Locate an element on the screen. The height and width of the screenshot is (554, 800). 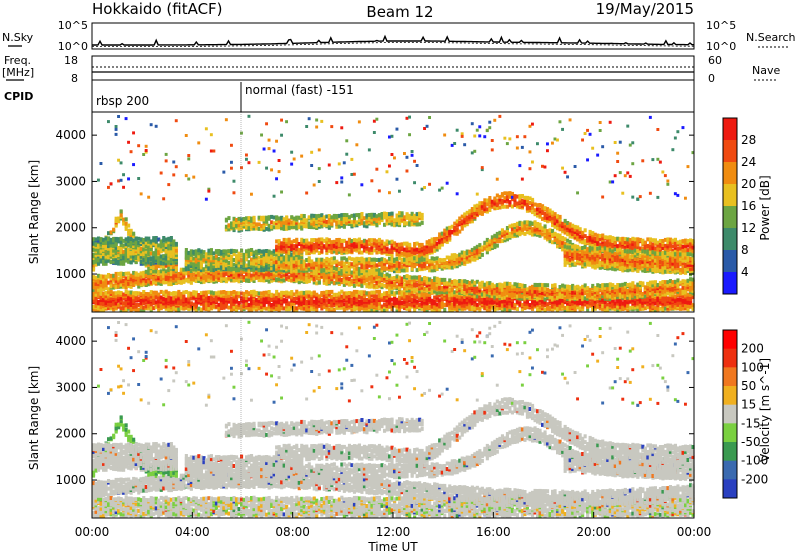
noise-left-top-tick: 10^5 is located at coordinates (73, 25).